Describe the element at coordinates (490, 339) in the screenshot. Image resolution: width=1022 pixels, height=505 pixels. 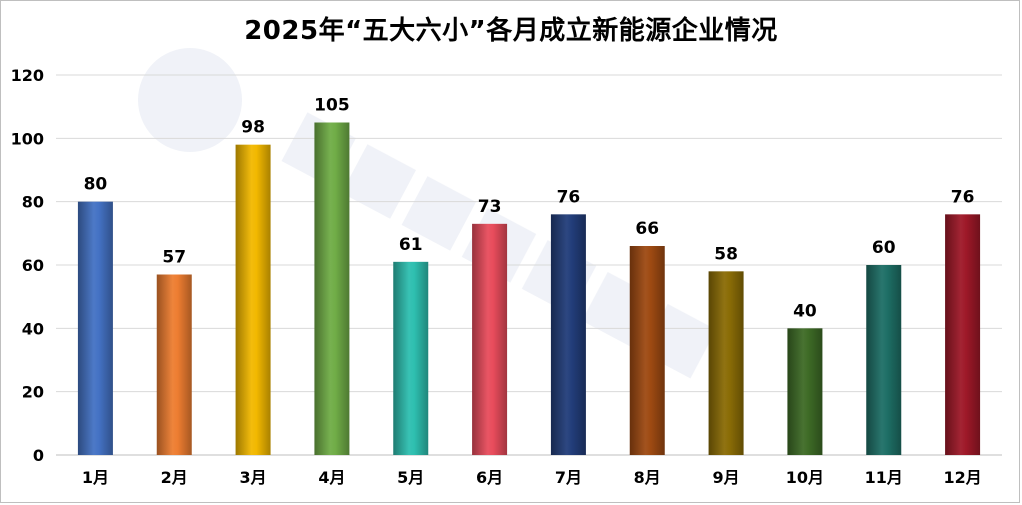
I see `bar-6月` at that location.